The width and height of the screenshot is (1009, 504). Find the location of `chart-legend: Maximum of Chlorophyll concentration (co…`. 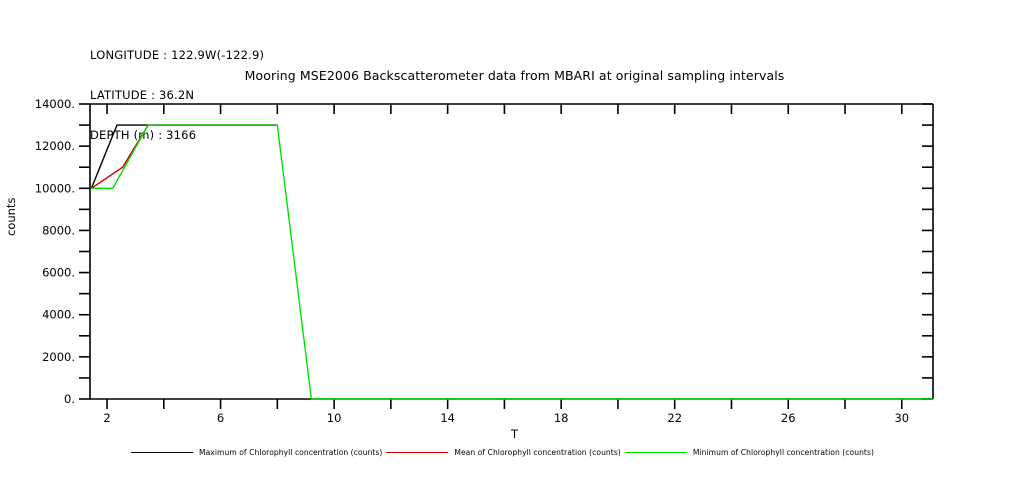

chart-legend: Maximum of Chlorophyll concentration (co… is located at coordinates (504, 452).